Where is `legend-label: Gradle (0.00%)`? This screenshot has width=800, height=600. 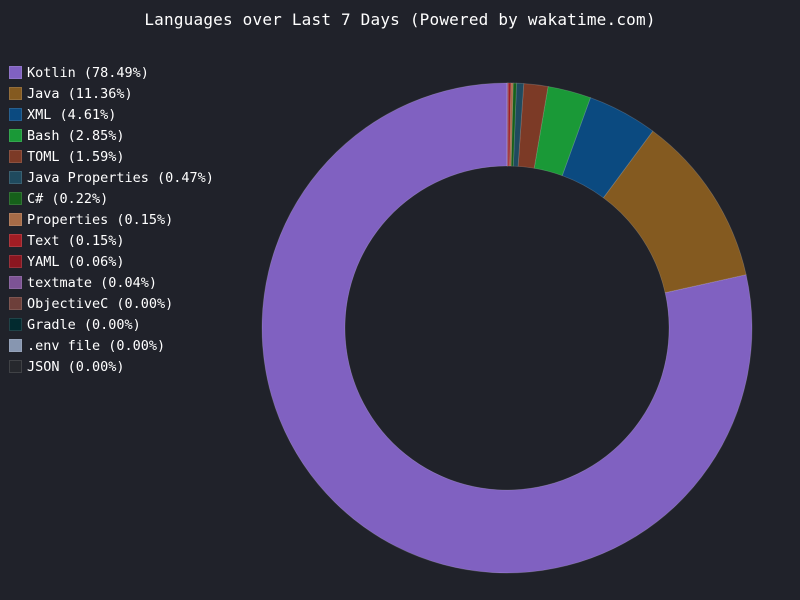 legend-label: Gradle (0.00%) is located at coordinates (84, 324).